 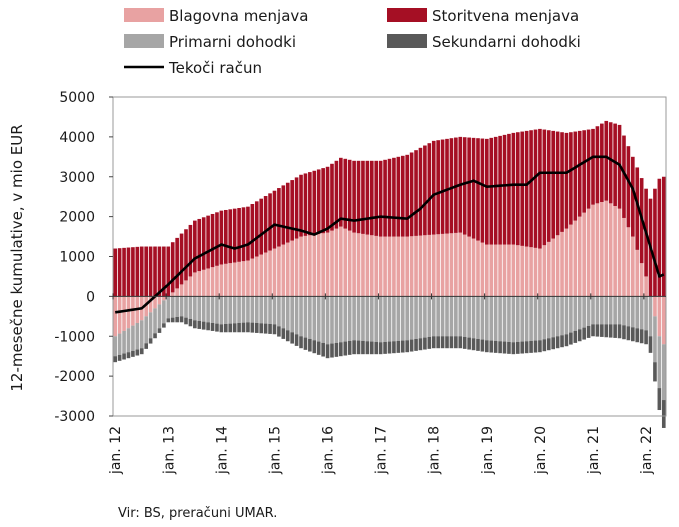 What do you see at coordinates (77, 138) in the screenshot?
I see `y-tick-label: 4000` at bounding box center [77, 138].